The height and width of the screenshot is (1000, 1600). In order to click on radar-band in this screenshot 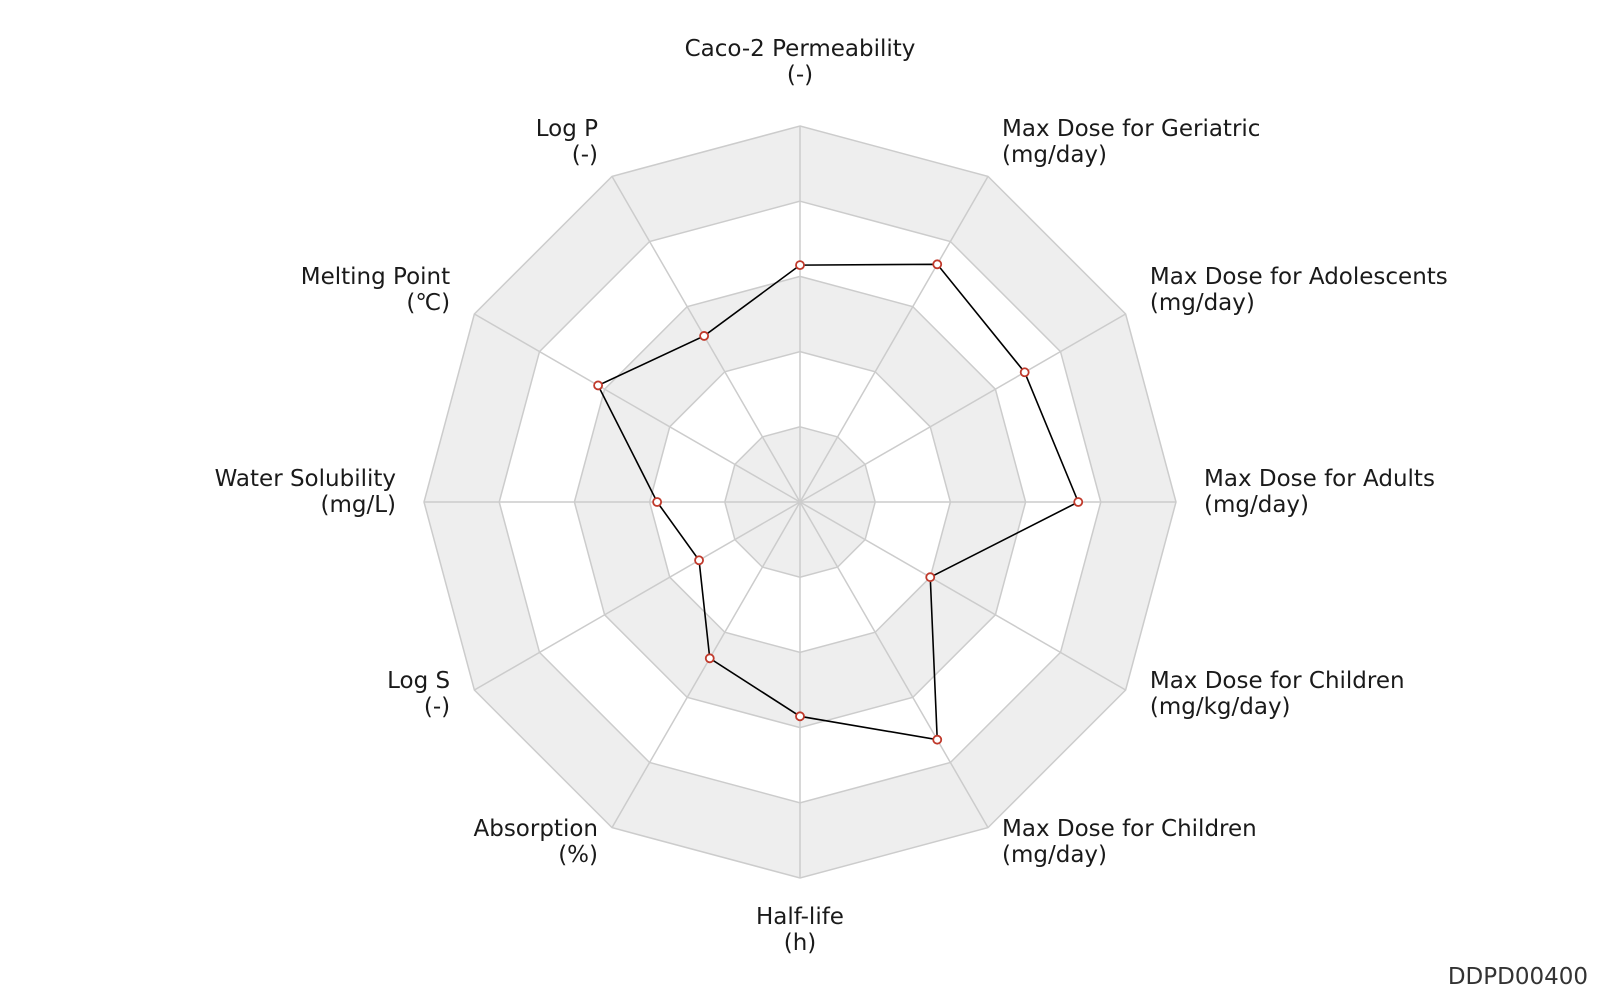, I will do `click(800, 502)`.